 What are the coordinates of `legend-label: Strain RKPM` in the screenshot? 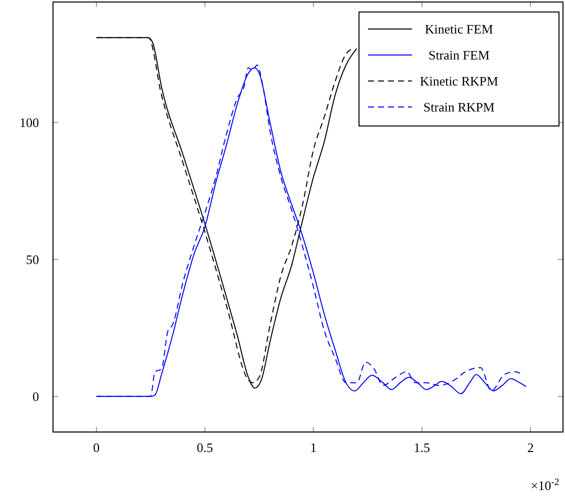 It's located at (459, 107).